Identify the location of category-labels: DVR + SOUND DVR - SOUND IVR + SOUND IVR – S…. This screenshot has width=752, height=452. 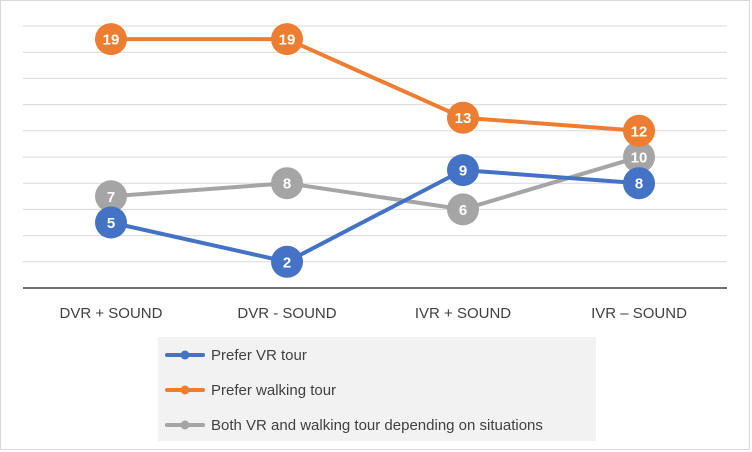
(374, 313).